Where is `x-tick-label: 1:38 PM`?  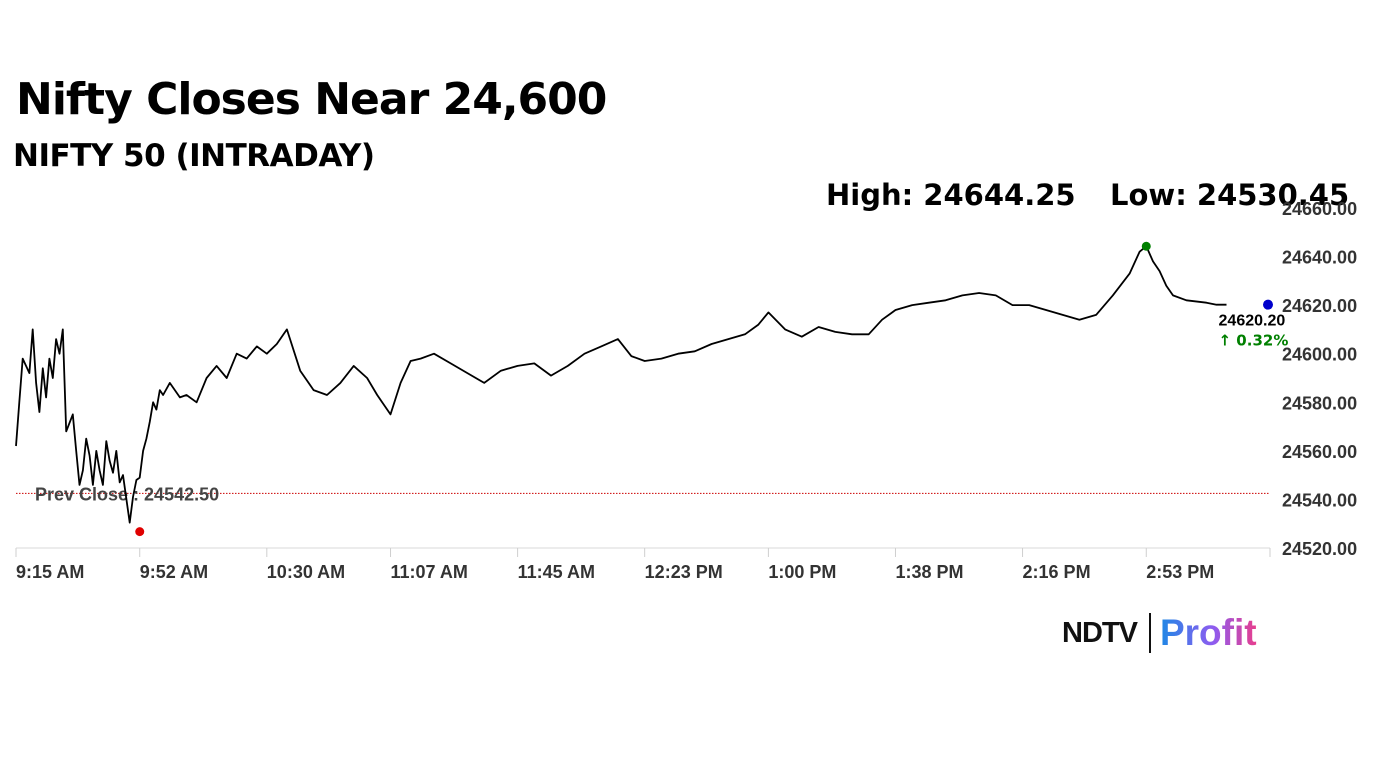 x-tick-label: 1:38 PM is located at coordinates (929, 572).